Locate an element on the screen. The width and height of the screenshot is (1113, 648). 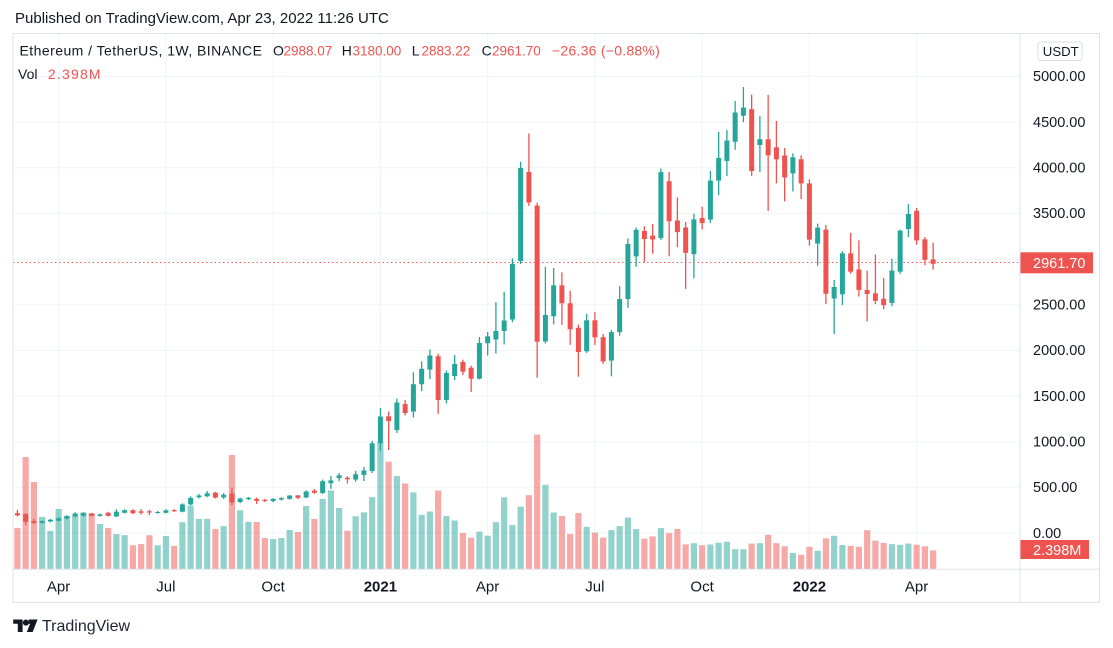
svg-text: 1500.00 is located at coordinates (1059, 397).